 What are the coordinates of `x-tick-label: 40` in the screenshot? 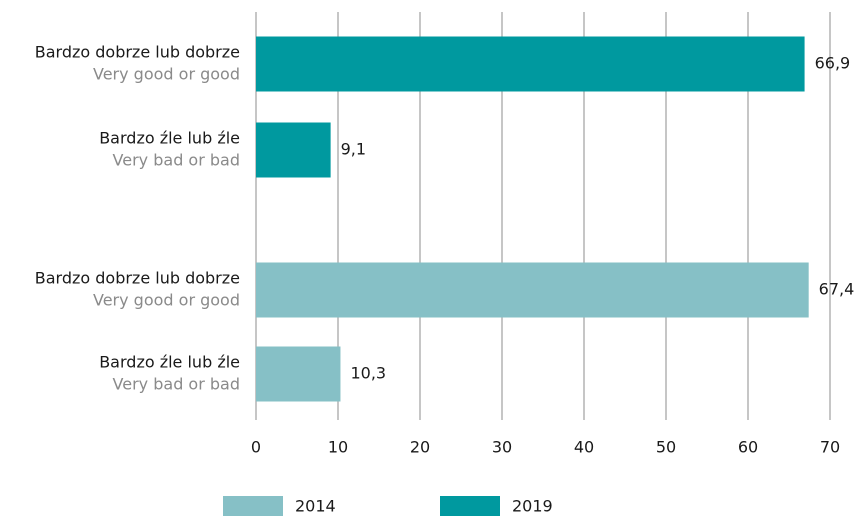 It's located at (584, 447).